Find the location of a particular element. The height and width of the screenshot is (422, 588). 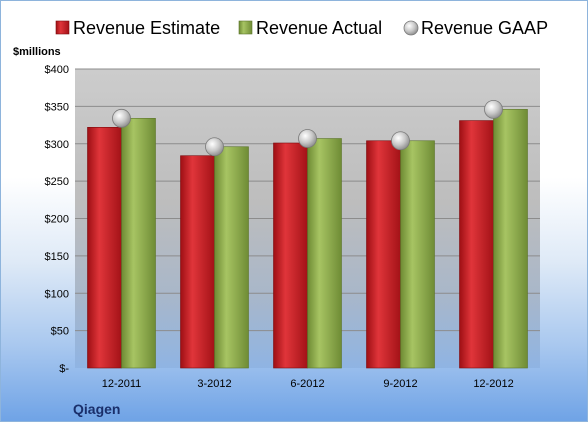

x-tick-label: 6-2012 is located at coordinates (307, 384).